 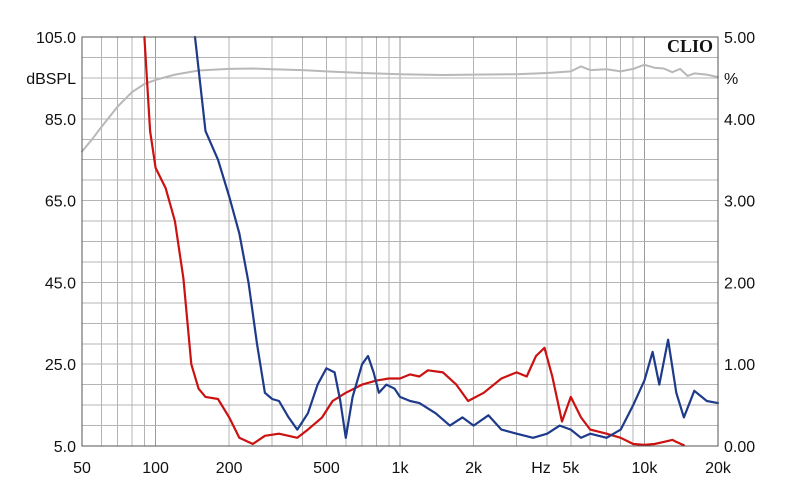 I want to click on x-tick-label: 5k, so click(x=571, y=468).